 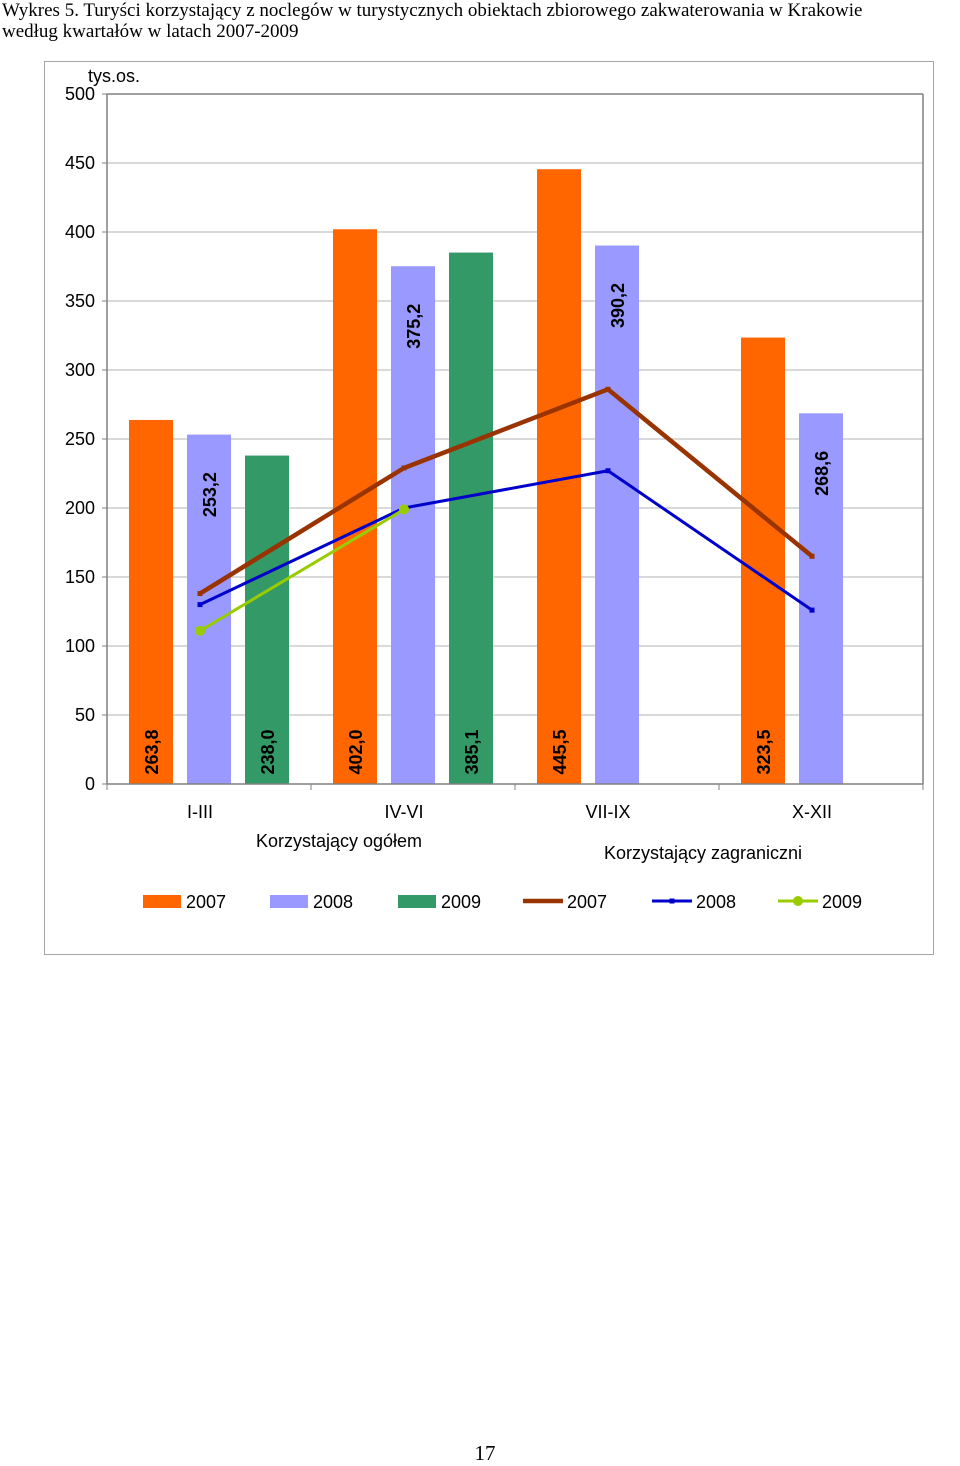 What do you see at coordinates (200, 812) in the screenshot?
I see `x-category-label: I-III` at bounding box center [200, 812].